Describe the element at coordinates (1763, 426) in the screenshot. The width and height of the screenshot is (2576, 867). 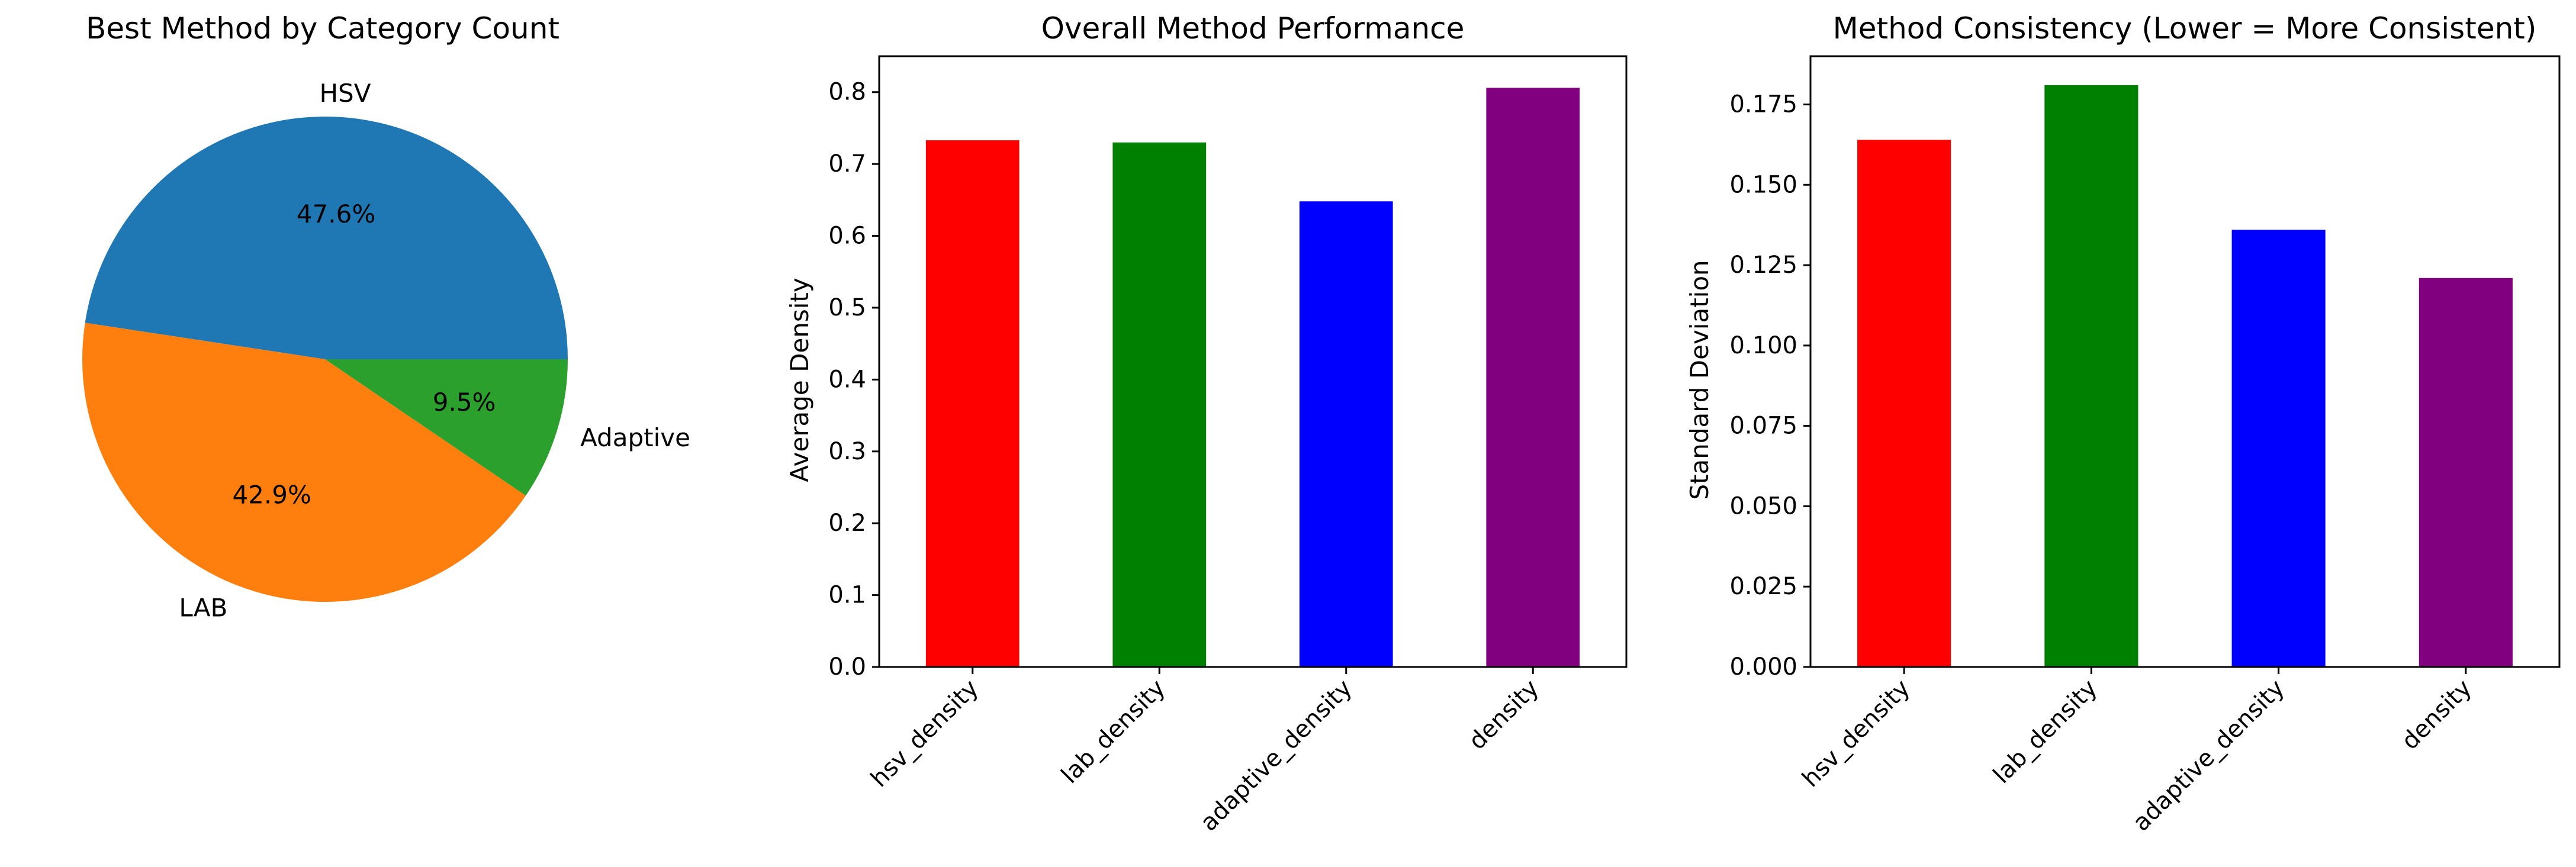
I see `consistency-y-tick-label: 0.075` at that location.